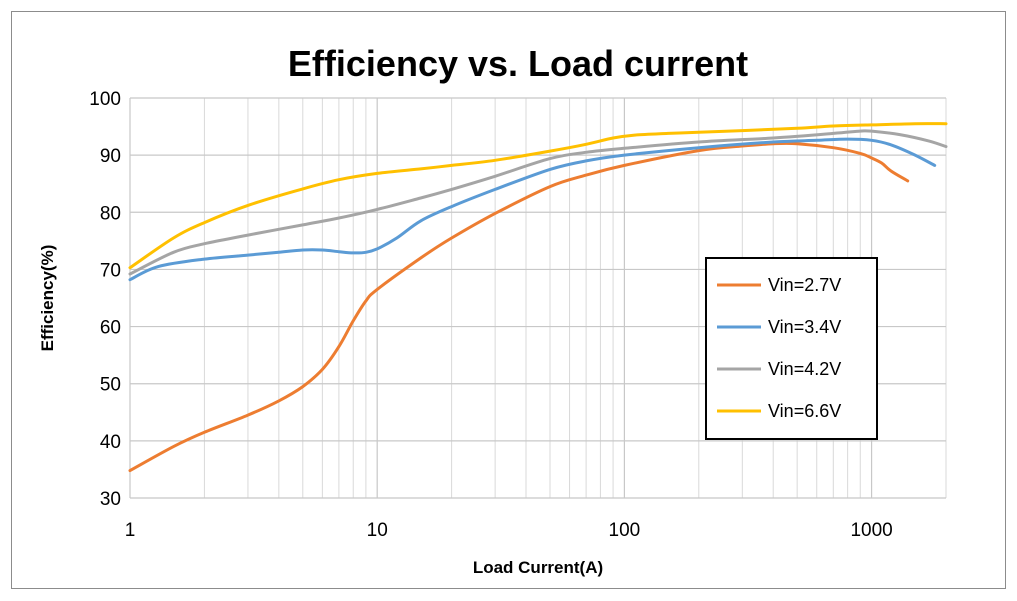 This screenshot has height=601, width=1017. I want to click on y-tick-label: 30, so click(110, 499).